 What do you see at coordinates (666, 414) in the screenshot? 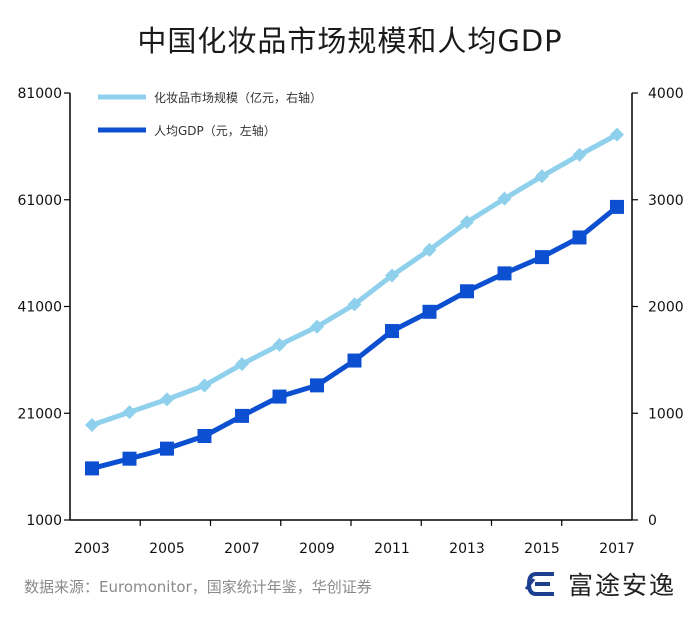
I see `right-tick-label: 1000` at bounding box center [666, 414].